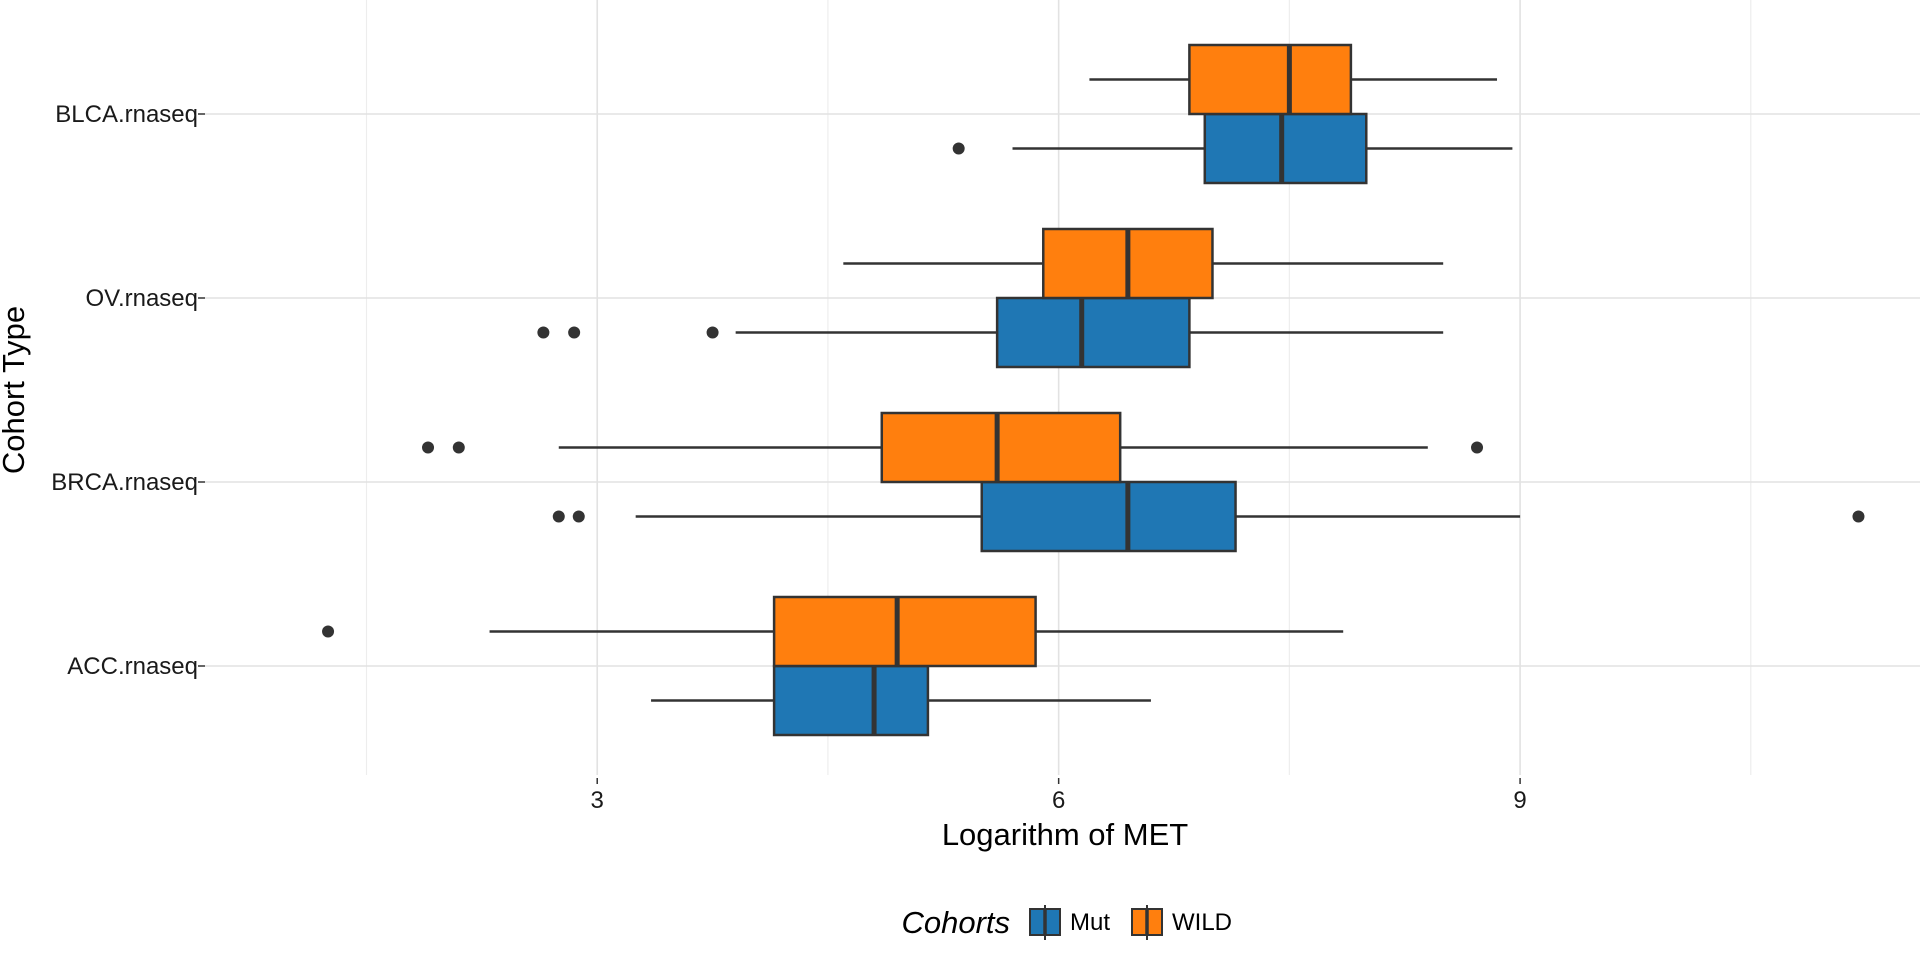 The image size is (1920, 960). Describe the element at coordinates (124, 482) in the screenshot. I see `y-tick-label: BRCA.rnaseq` at that location.